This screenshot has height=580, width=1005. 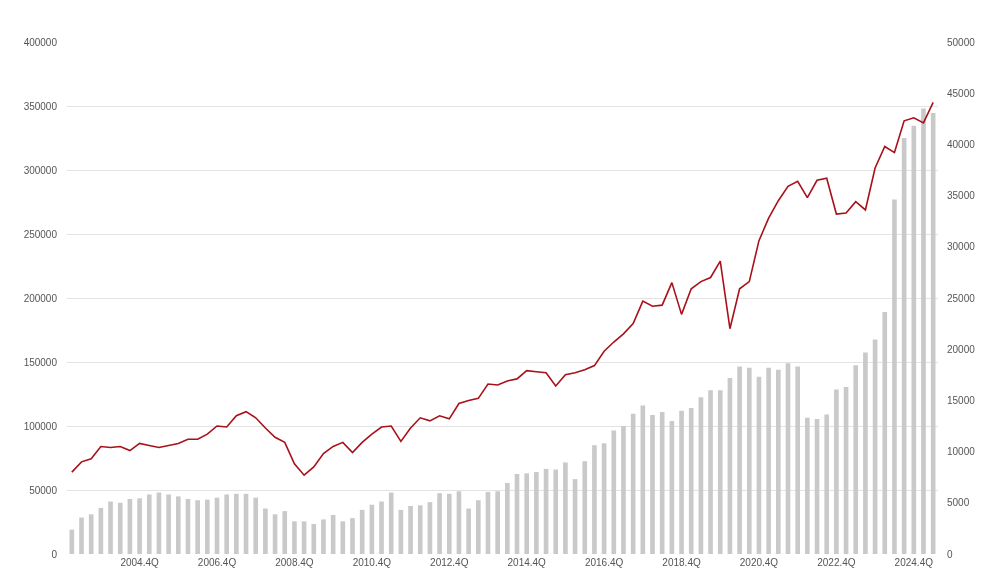 What do you see at coordinates (40, 234) in the screenshot?
I see `y-tick-label: 250000` at bounding box center [40, 234].